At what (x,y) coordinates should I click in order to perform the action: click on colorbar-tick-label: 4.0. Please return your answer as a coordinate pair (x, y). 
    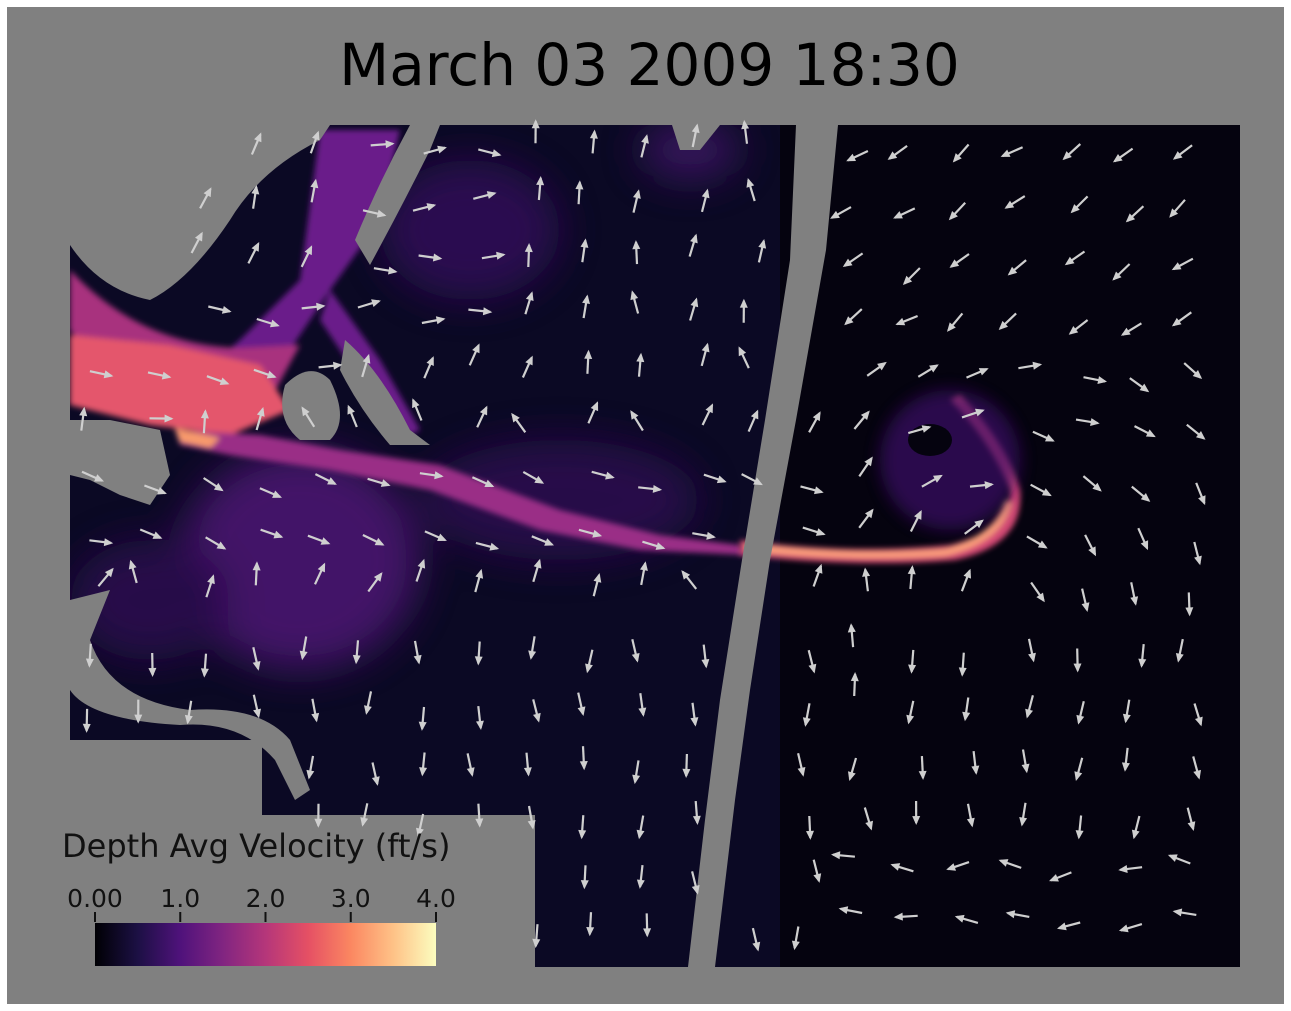
    Looking at the image, I should click on (436, 898).